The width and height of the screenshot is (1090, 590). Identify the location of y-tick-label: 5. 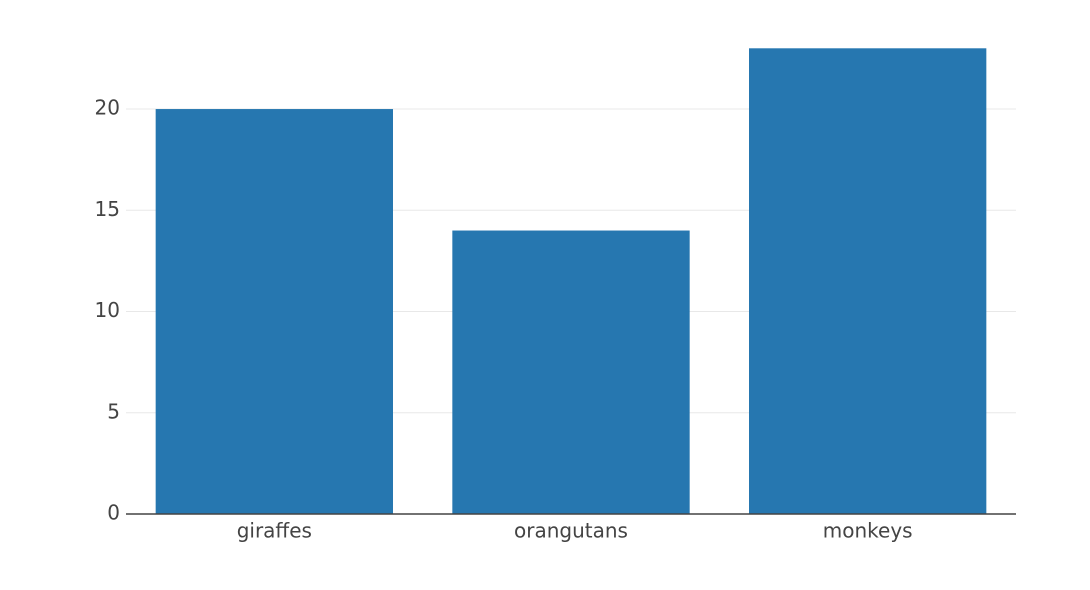
(113, 411).